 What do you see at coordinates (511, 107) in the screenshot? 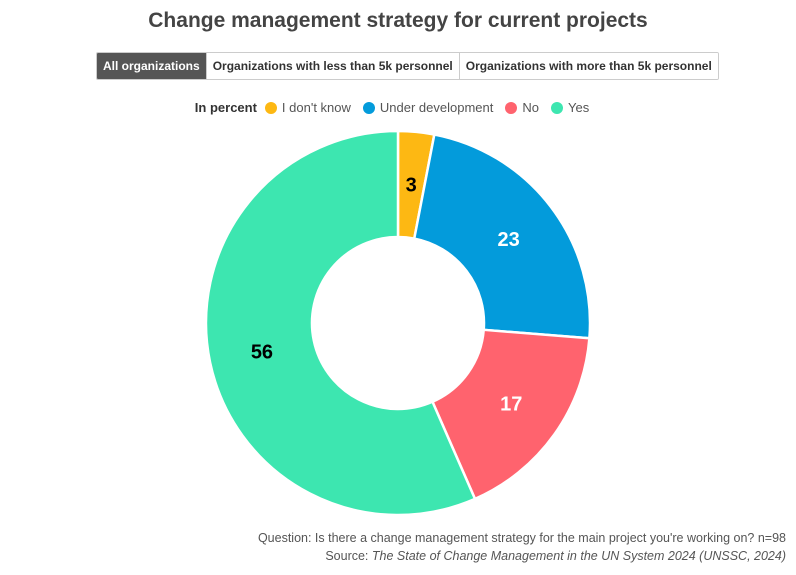
I see `legend-swatch-no` at bounding box center [511, 107].